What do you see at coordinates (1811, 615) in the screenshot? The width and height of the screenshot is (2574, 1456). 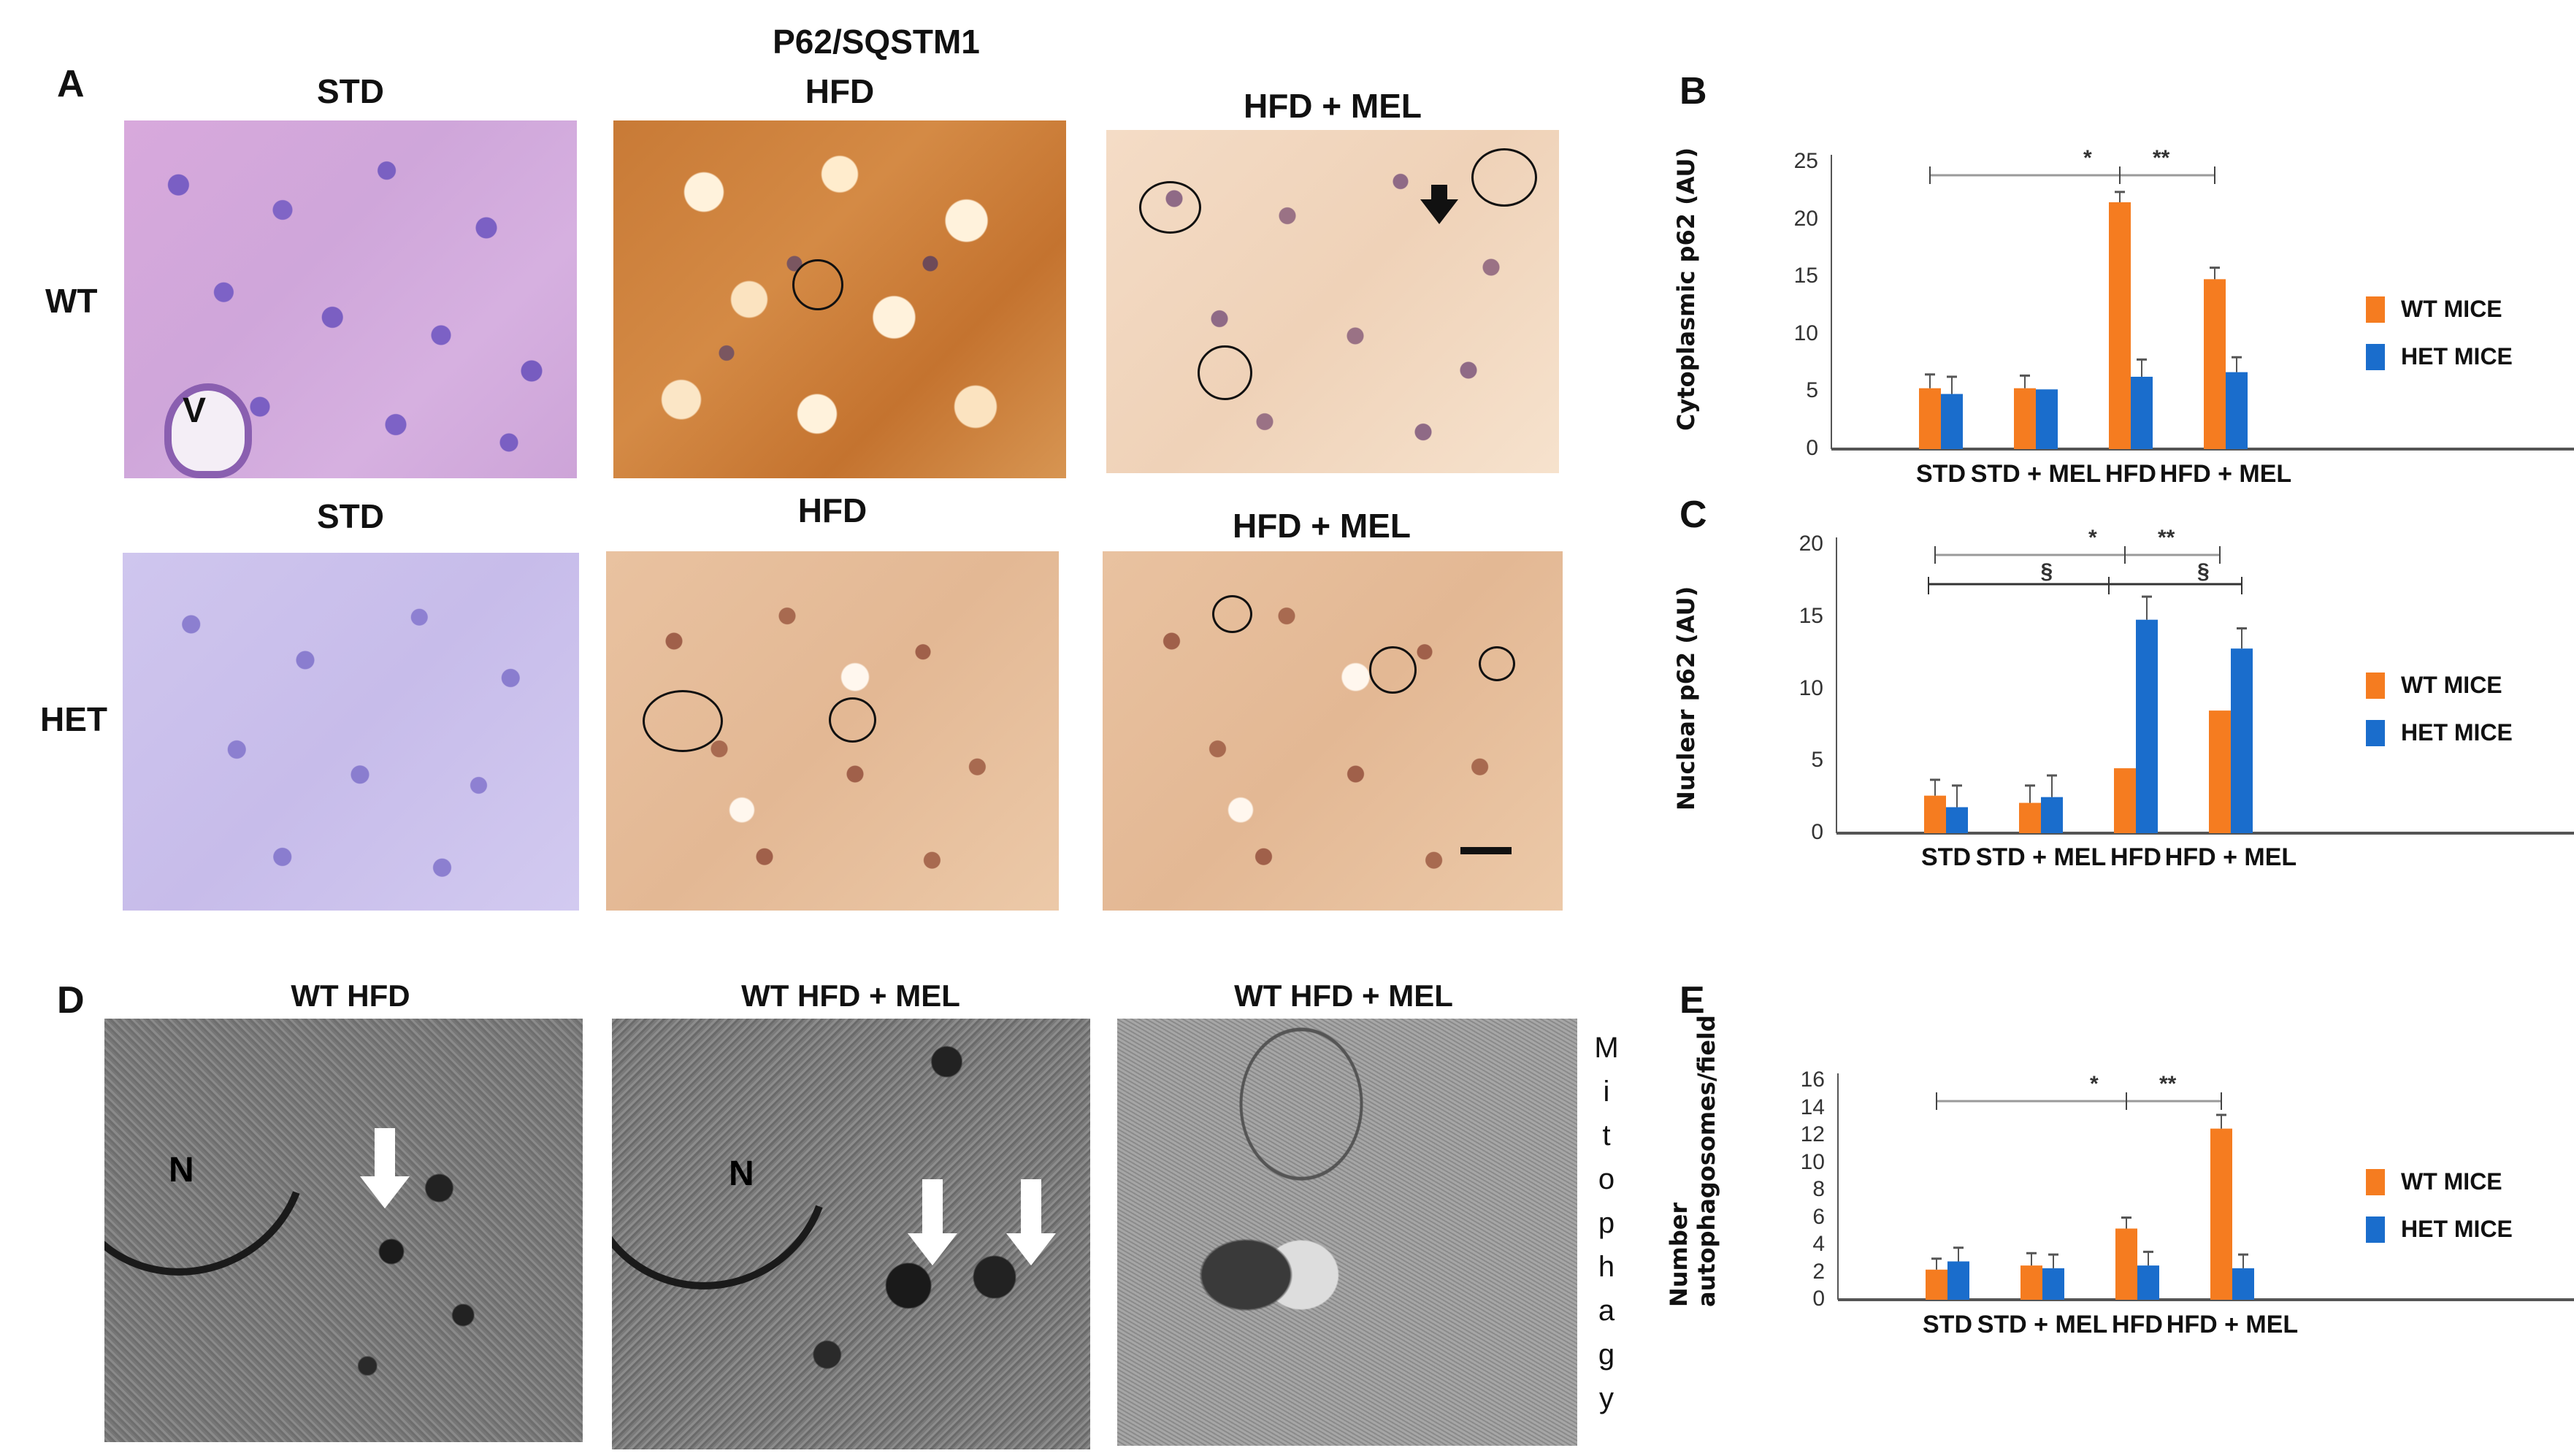 I see `y-tick-label: 15` at bounding box center [1811, 615].